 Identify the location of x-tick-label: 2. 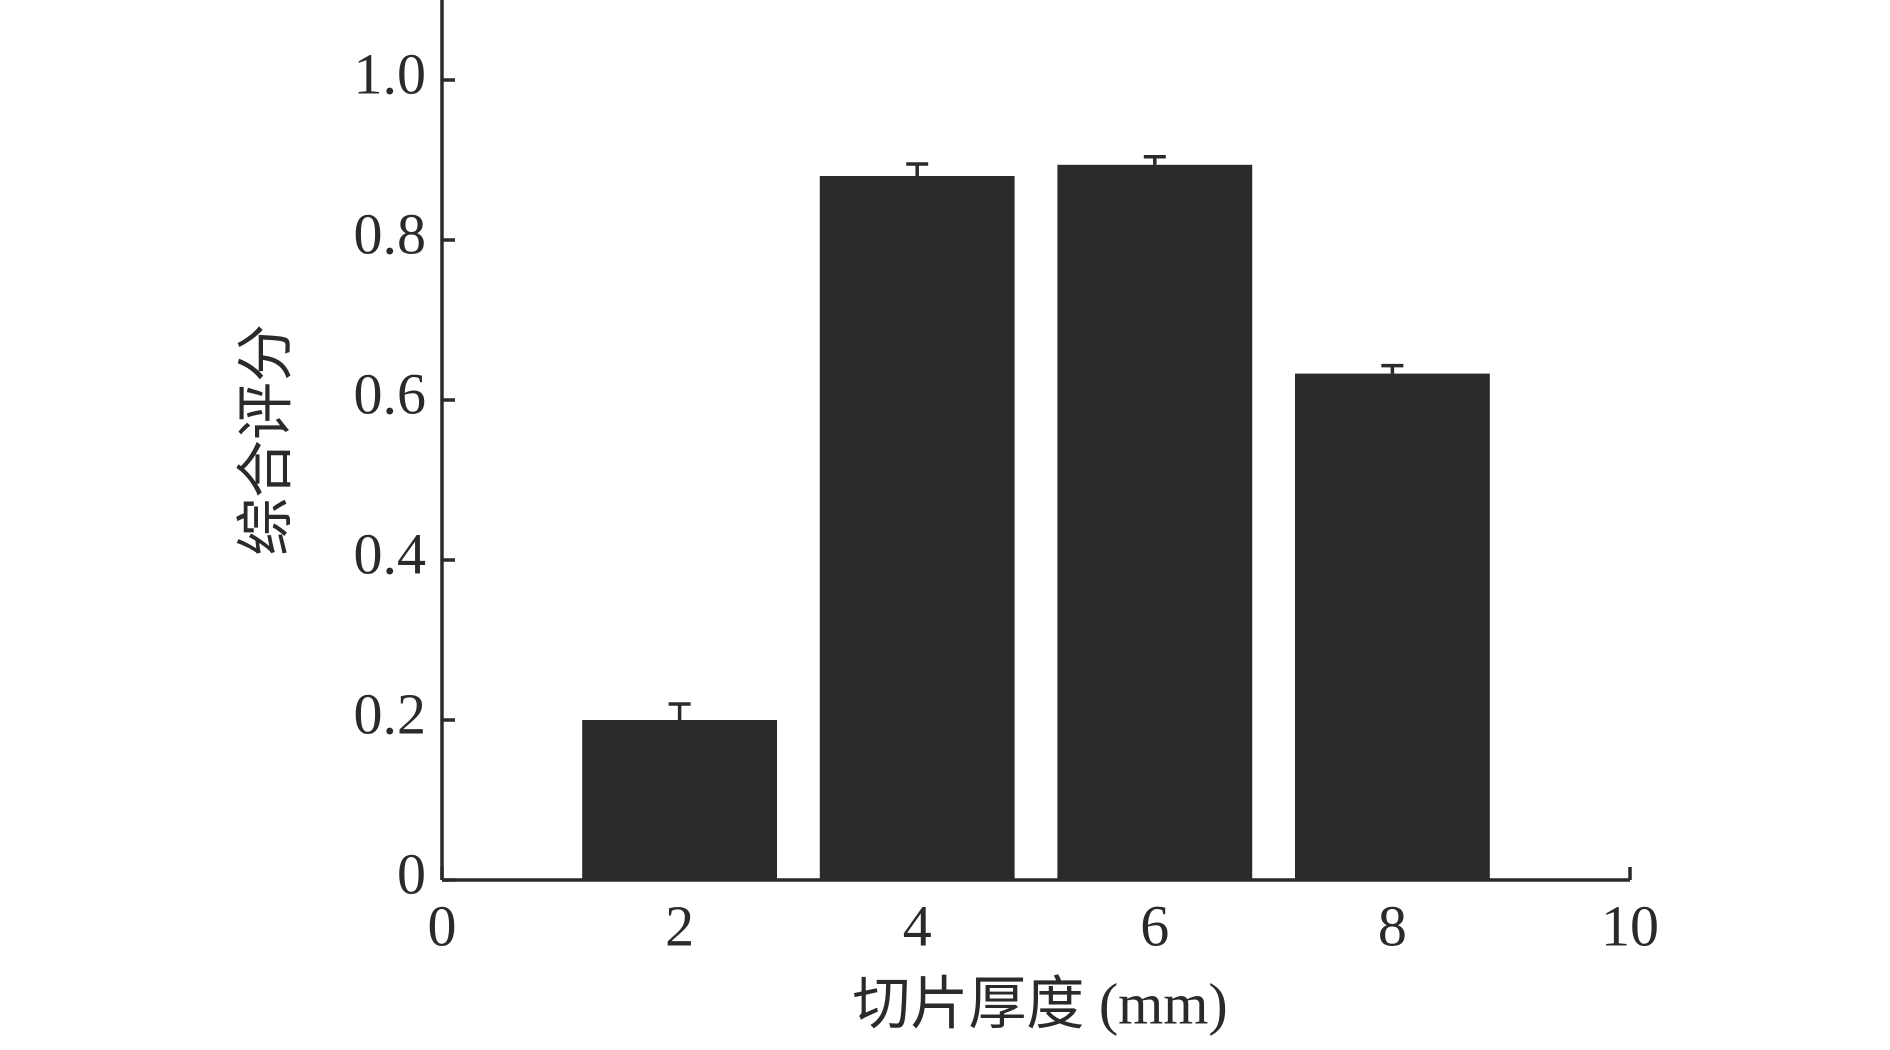
(679, 925).